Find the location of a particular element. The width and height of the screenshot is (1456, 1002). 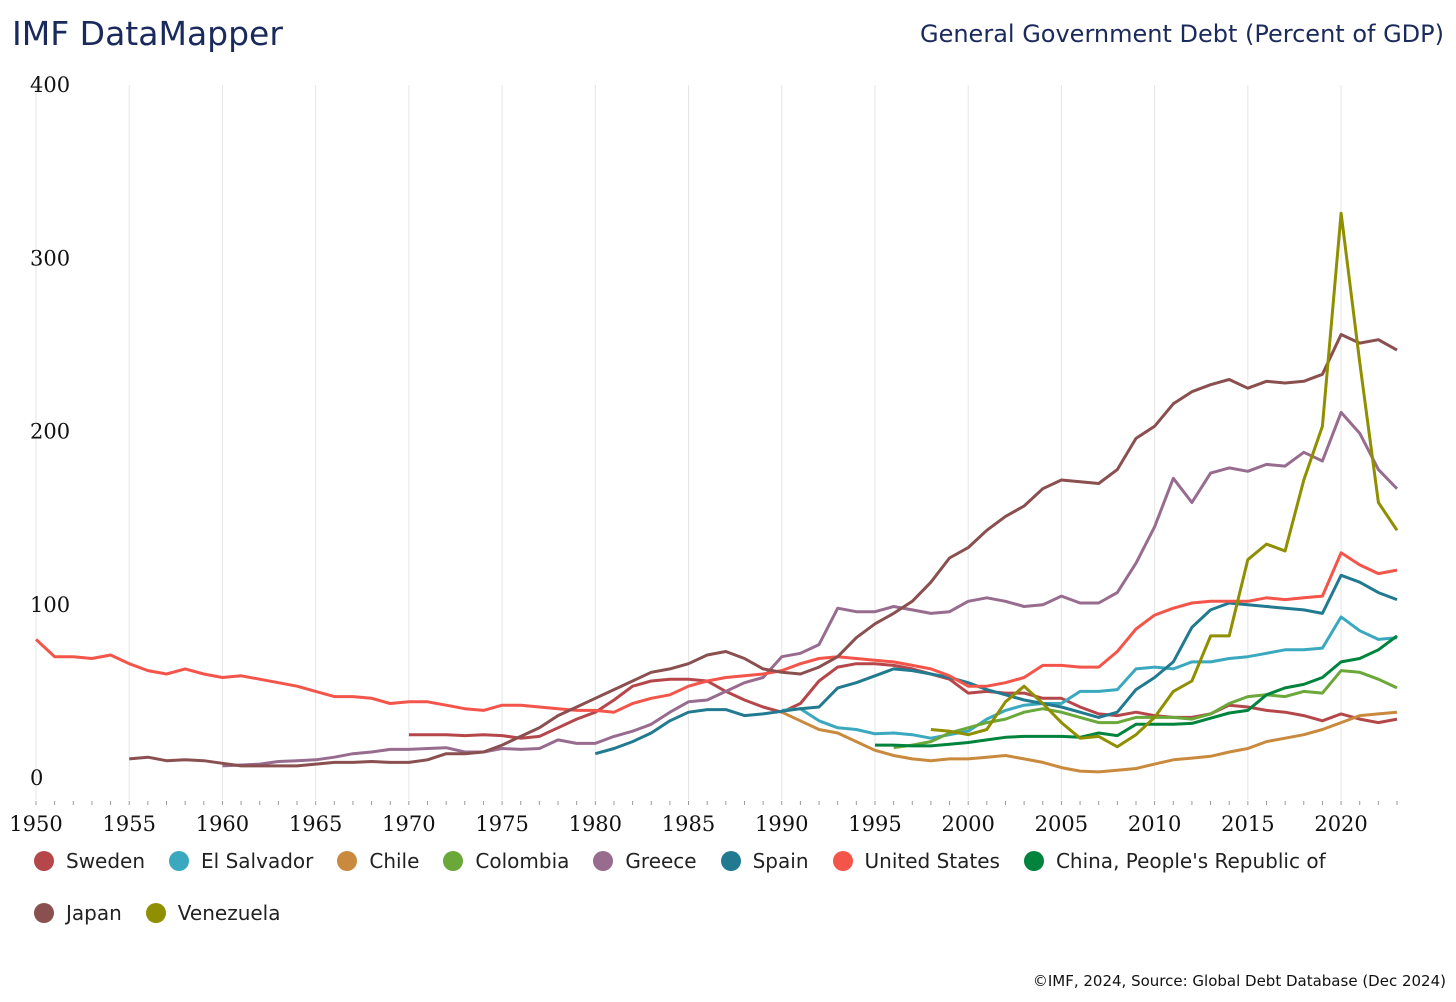

x-tick-label: 2000 is located at coordinates (967, 824).